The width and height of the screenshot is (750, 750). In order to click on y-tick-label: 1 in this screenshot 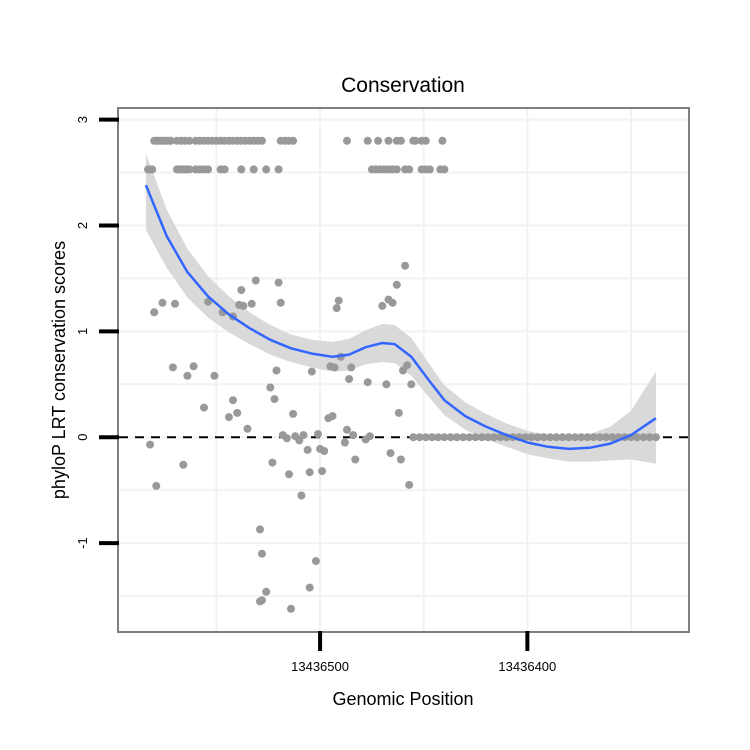, I will do `click(82, 331)`.